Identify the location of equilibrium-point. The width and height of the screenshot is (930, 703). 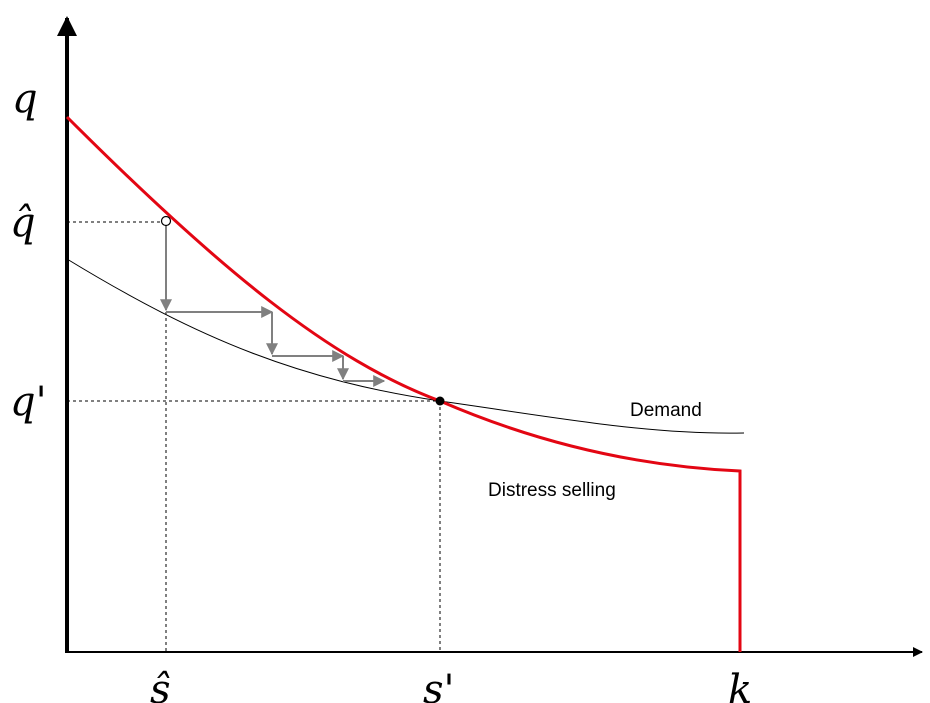
(440, 401).